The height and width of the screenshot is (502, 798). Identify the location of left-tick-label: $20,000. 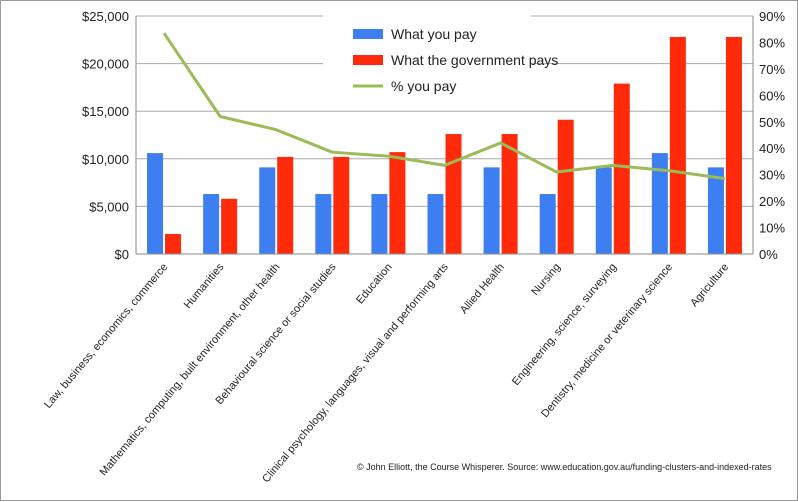
(105, 64).